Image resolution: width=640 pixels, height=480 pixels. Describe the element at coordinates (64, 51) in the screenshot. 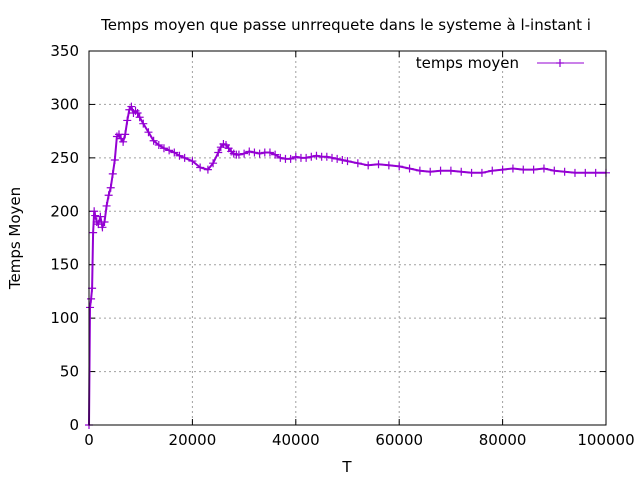

I see `y-tick-label: 350` at that location.